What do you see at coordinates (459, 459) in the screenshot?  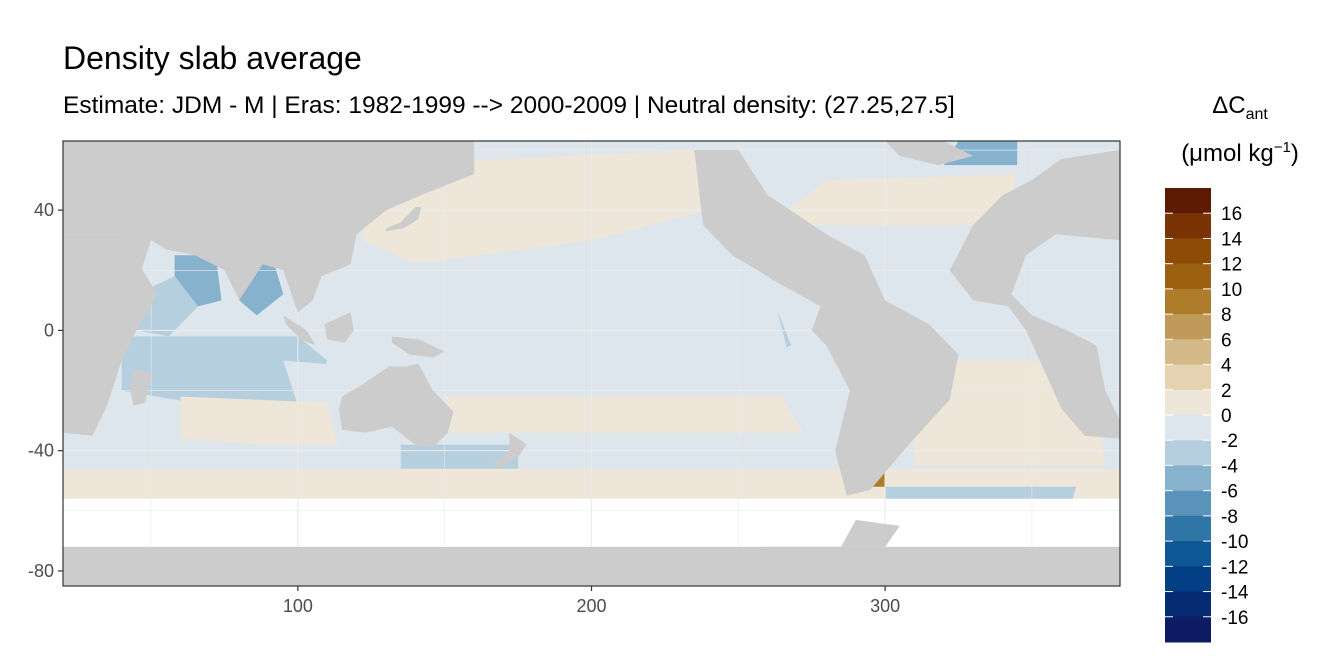 I see `region-tasman` at bounding box center [459, 459].